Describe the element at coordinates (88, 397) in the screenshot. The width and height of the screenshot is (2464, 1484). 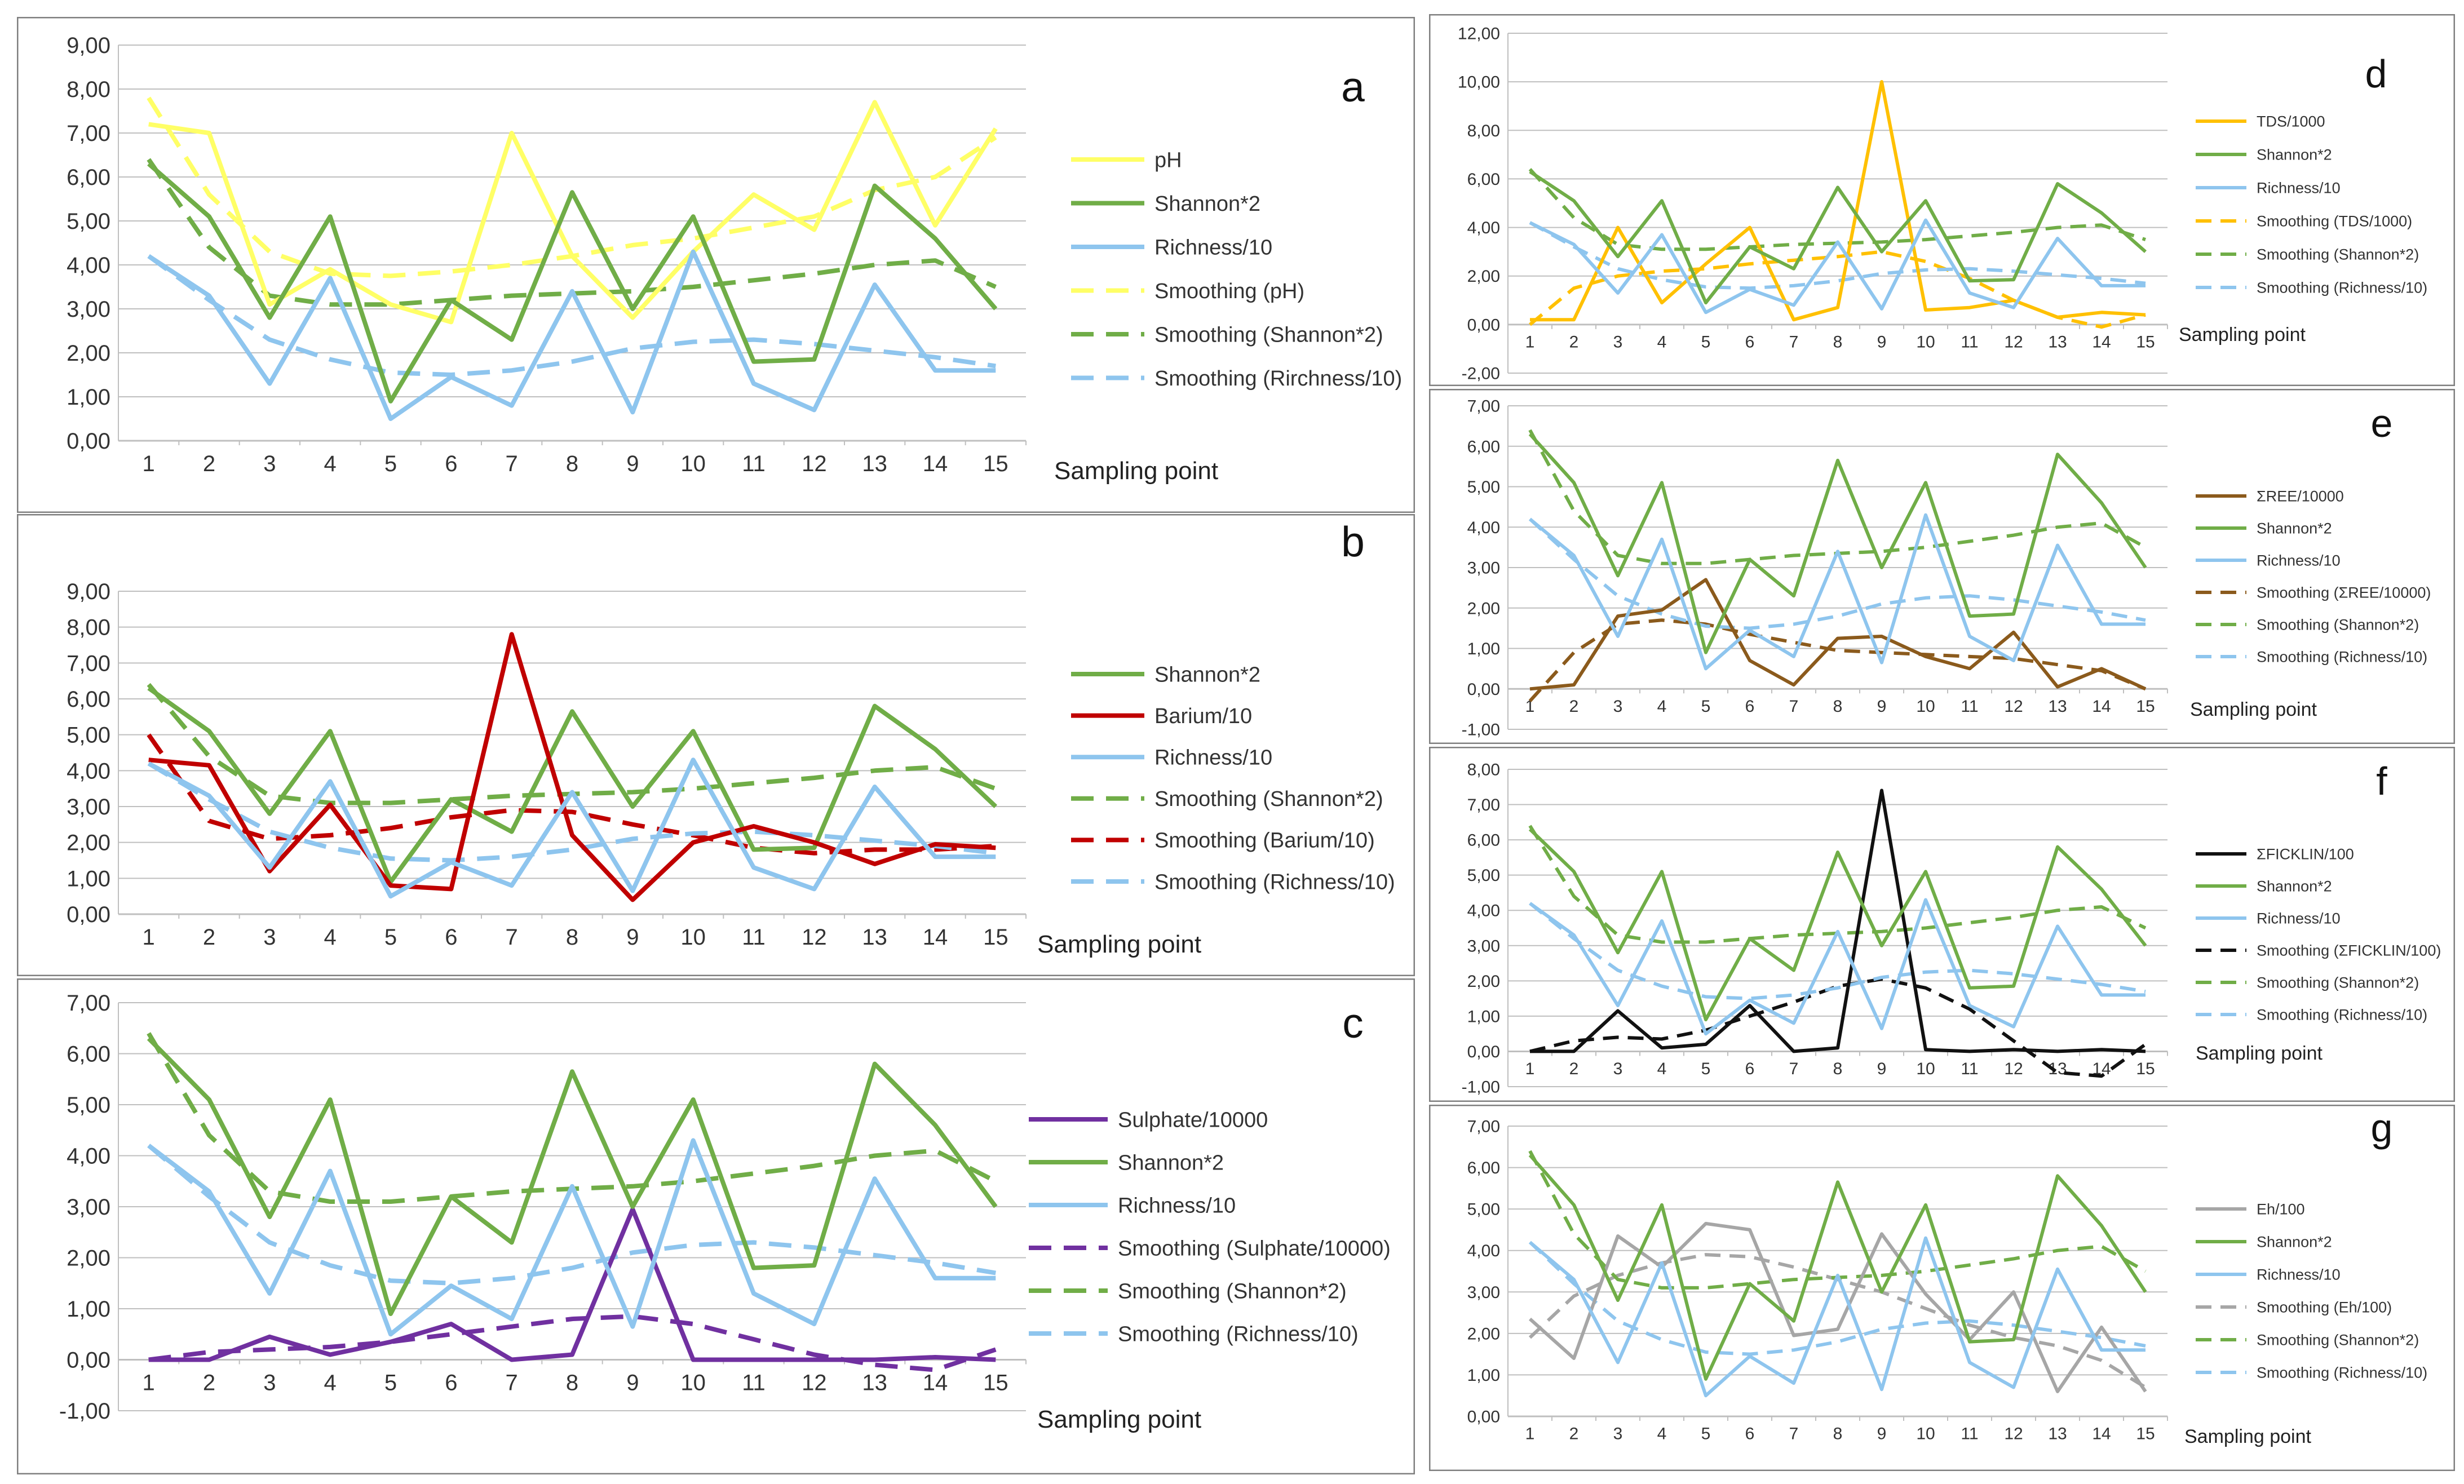
I see `y-tick-label: 1,00` at that location.